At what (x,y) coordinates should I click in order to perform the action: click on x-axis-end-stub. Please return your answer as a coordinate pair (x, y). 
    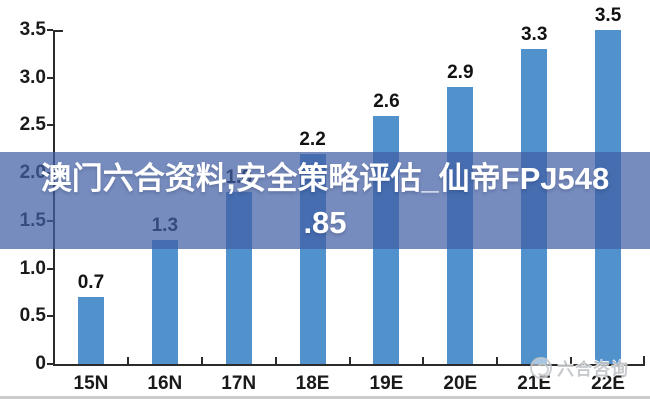
    Looking at the image, I should click on (644, 360).